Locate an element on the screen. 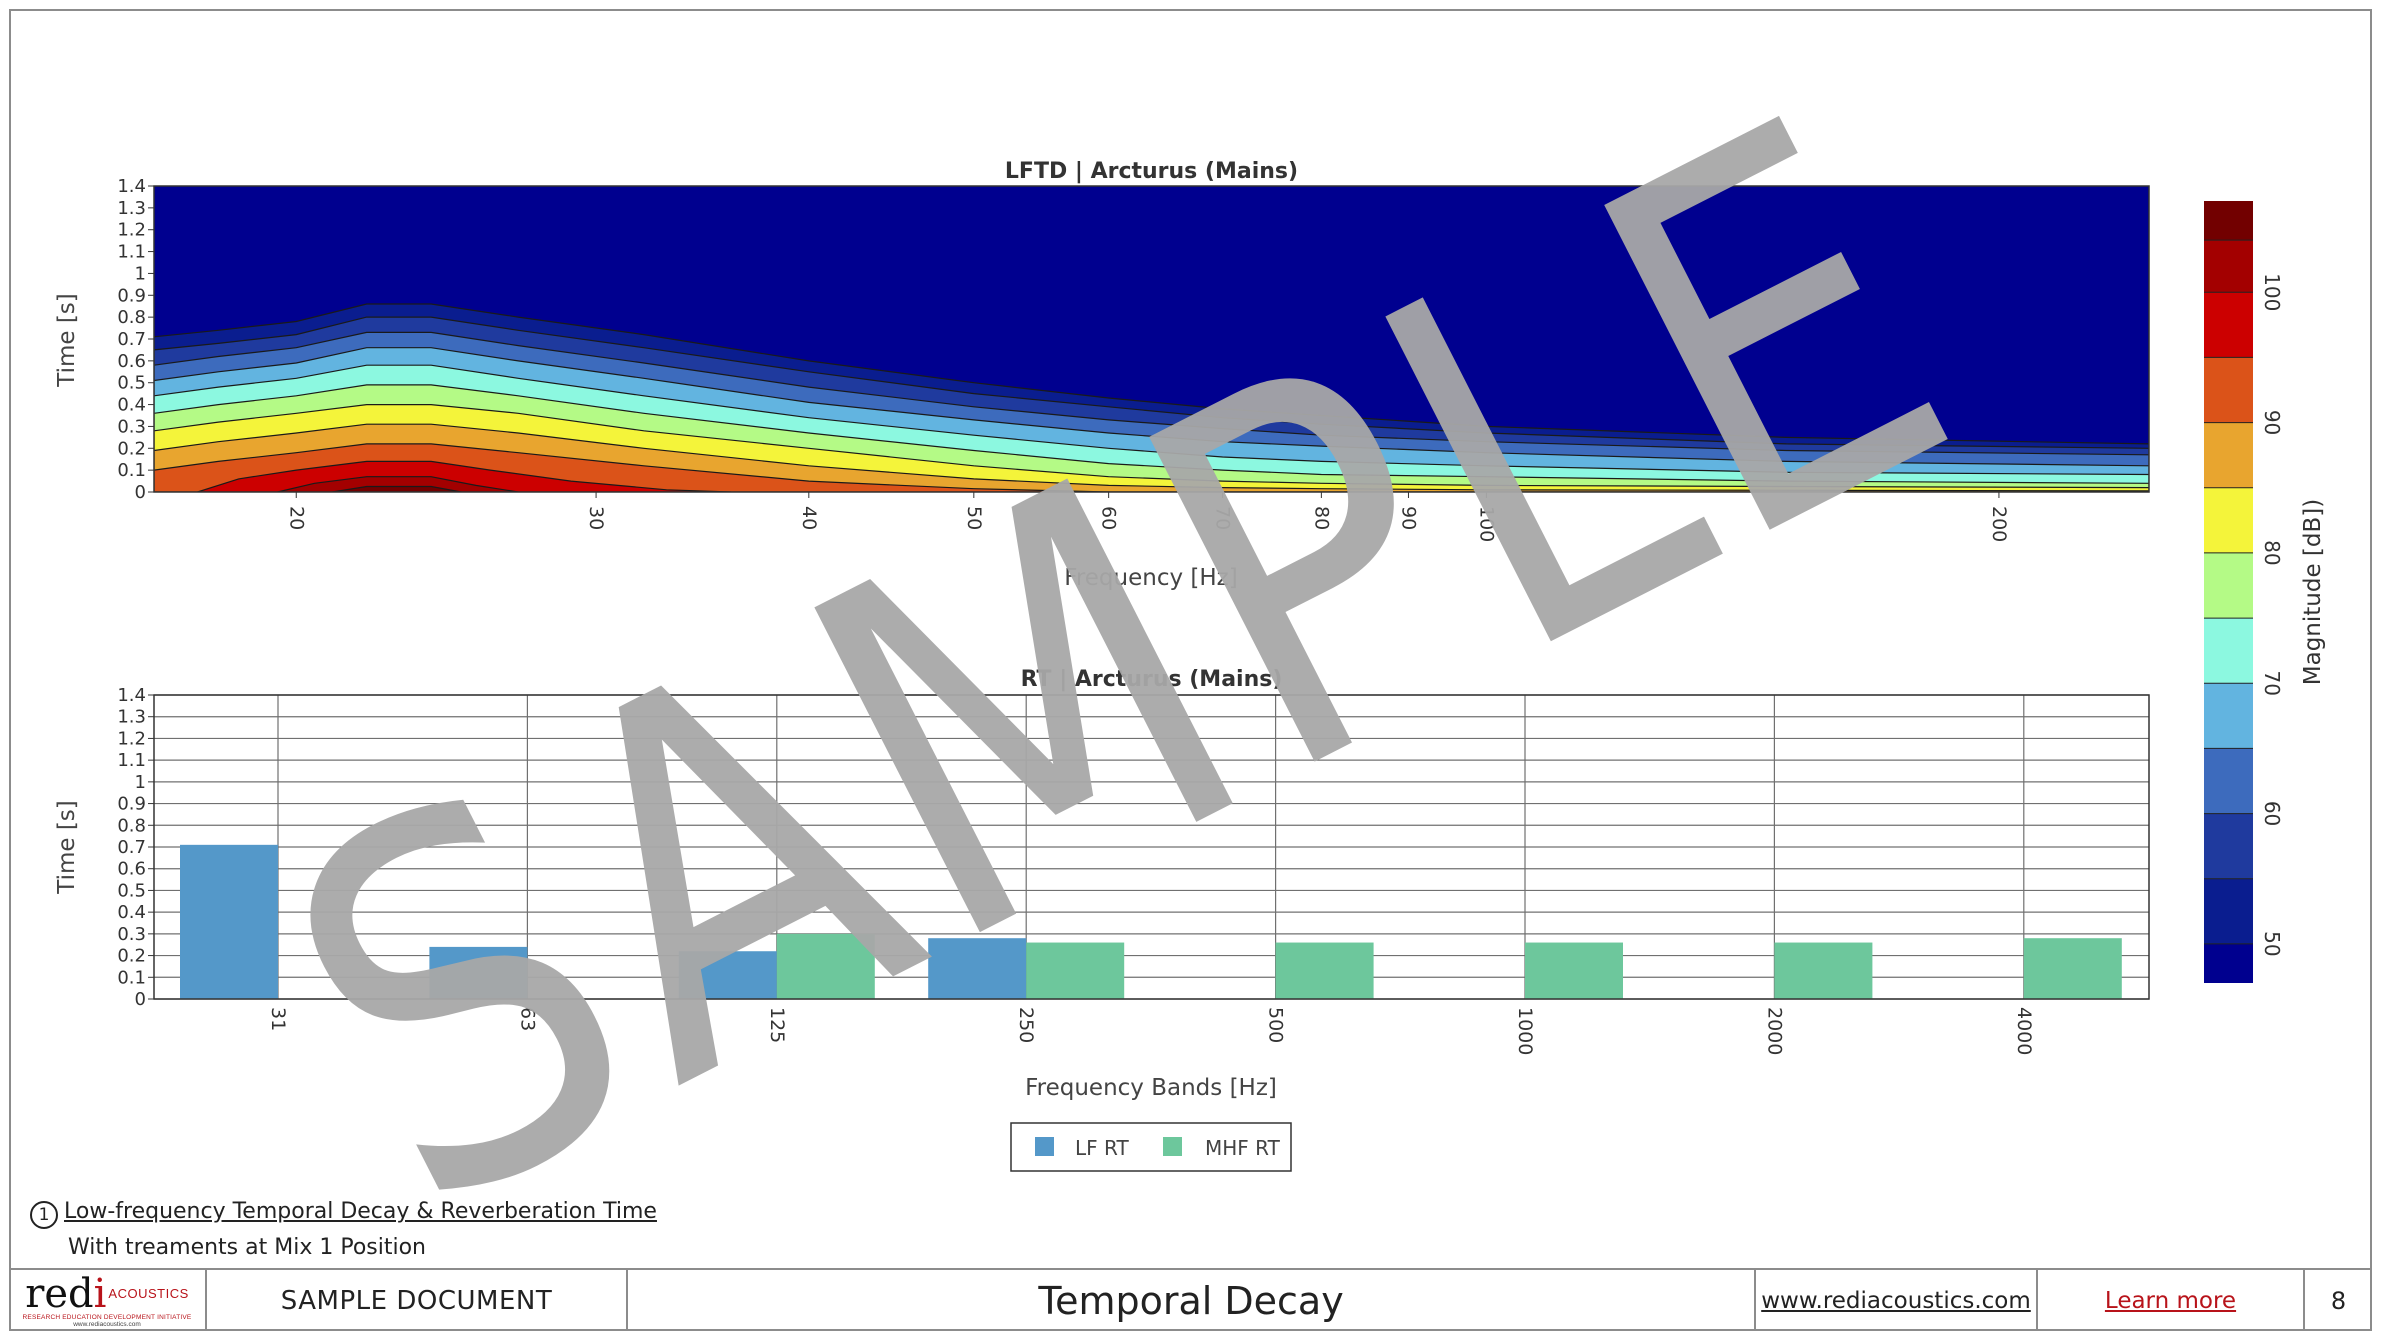 The image size is (2383, 1340). caption-number-badge: 1 is located at coordinates (44, 1215).